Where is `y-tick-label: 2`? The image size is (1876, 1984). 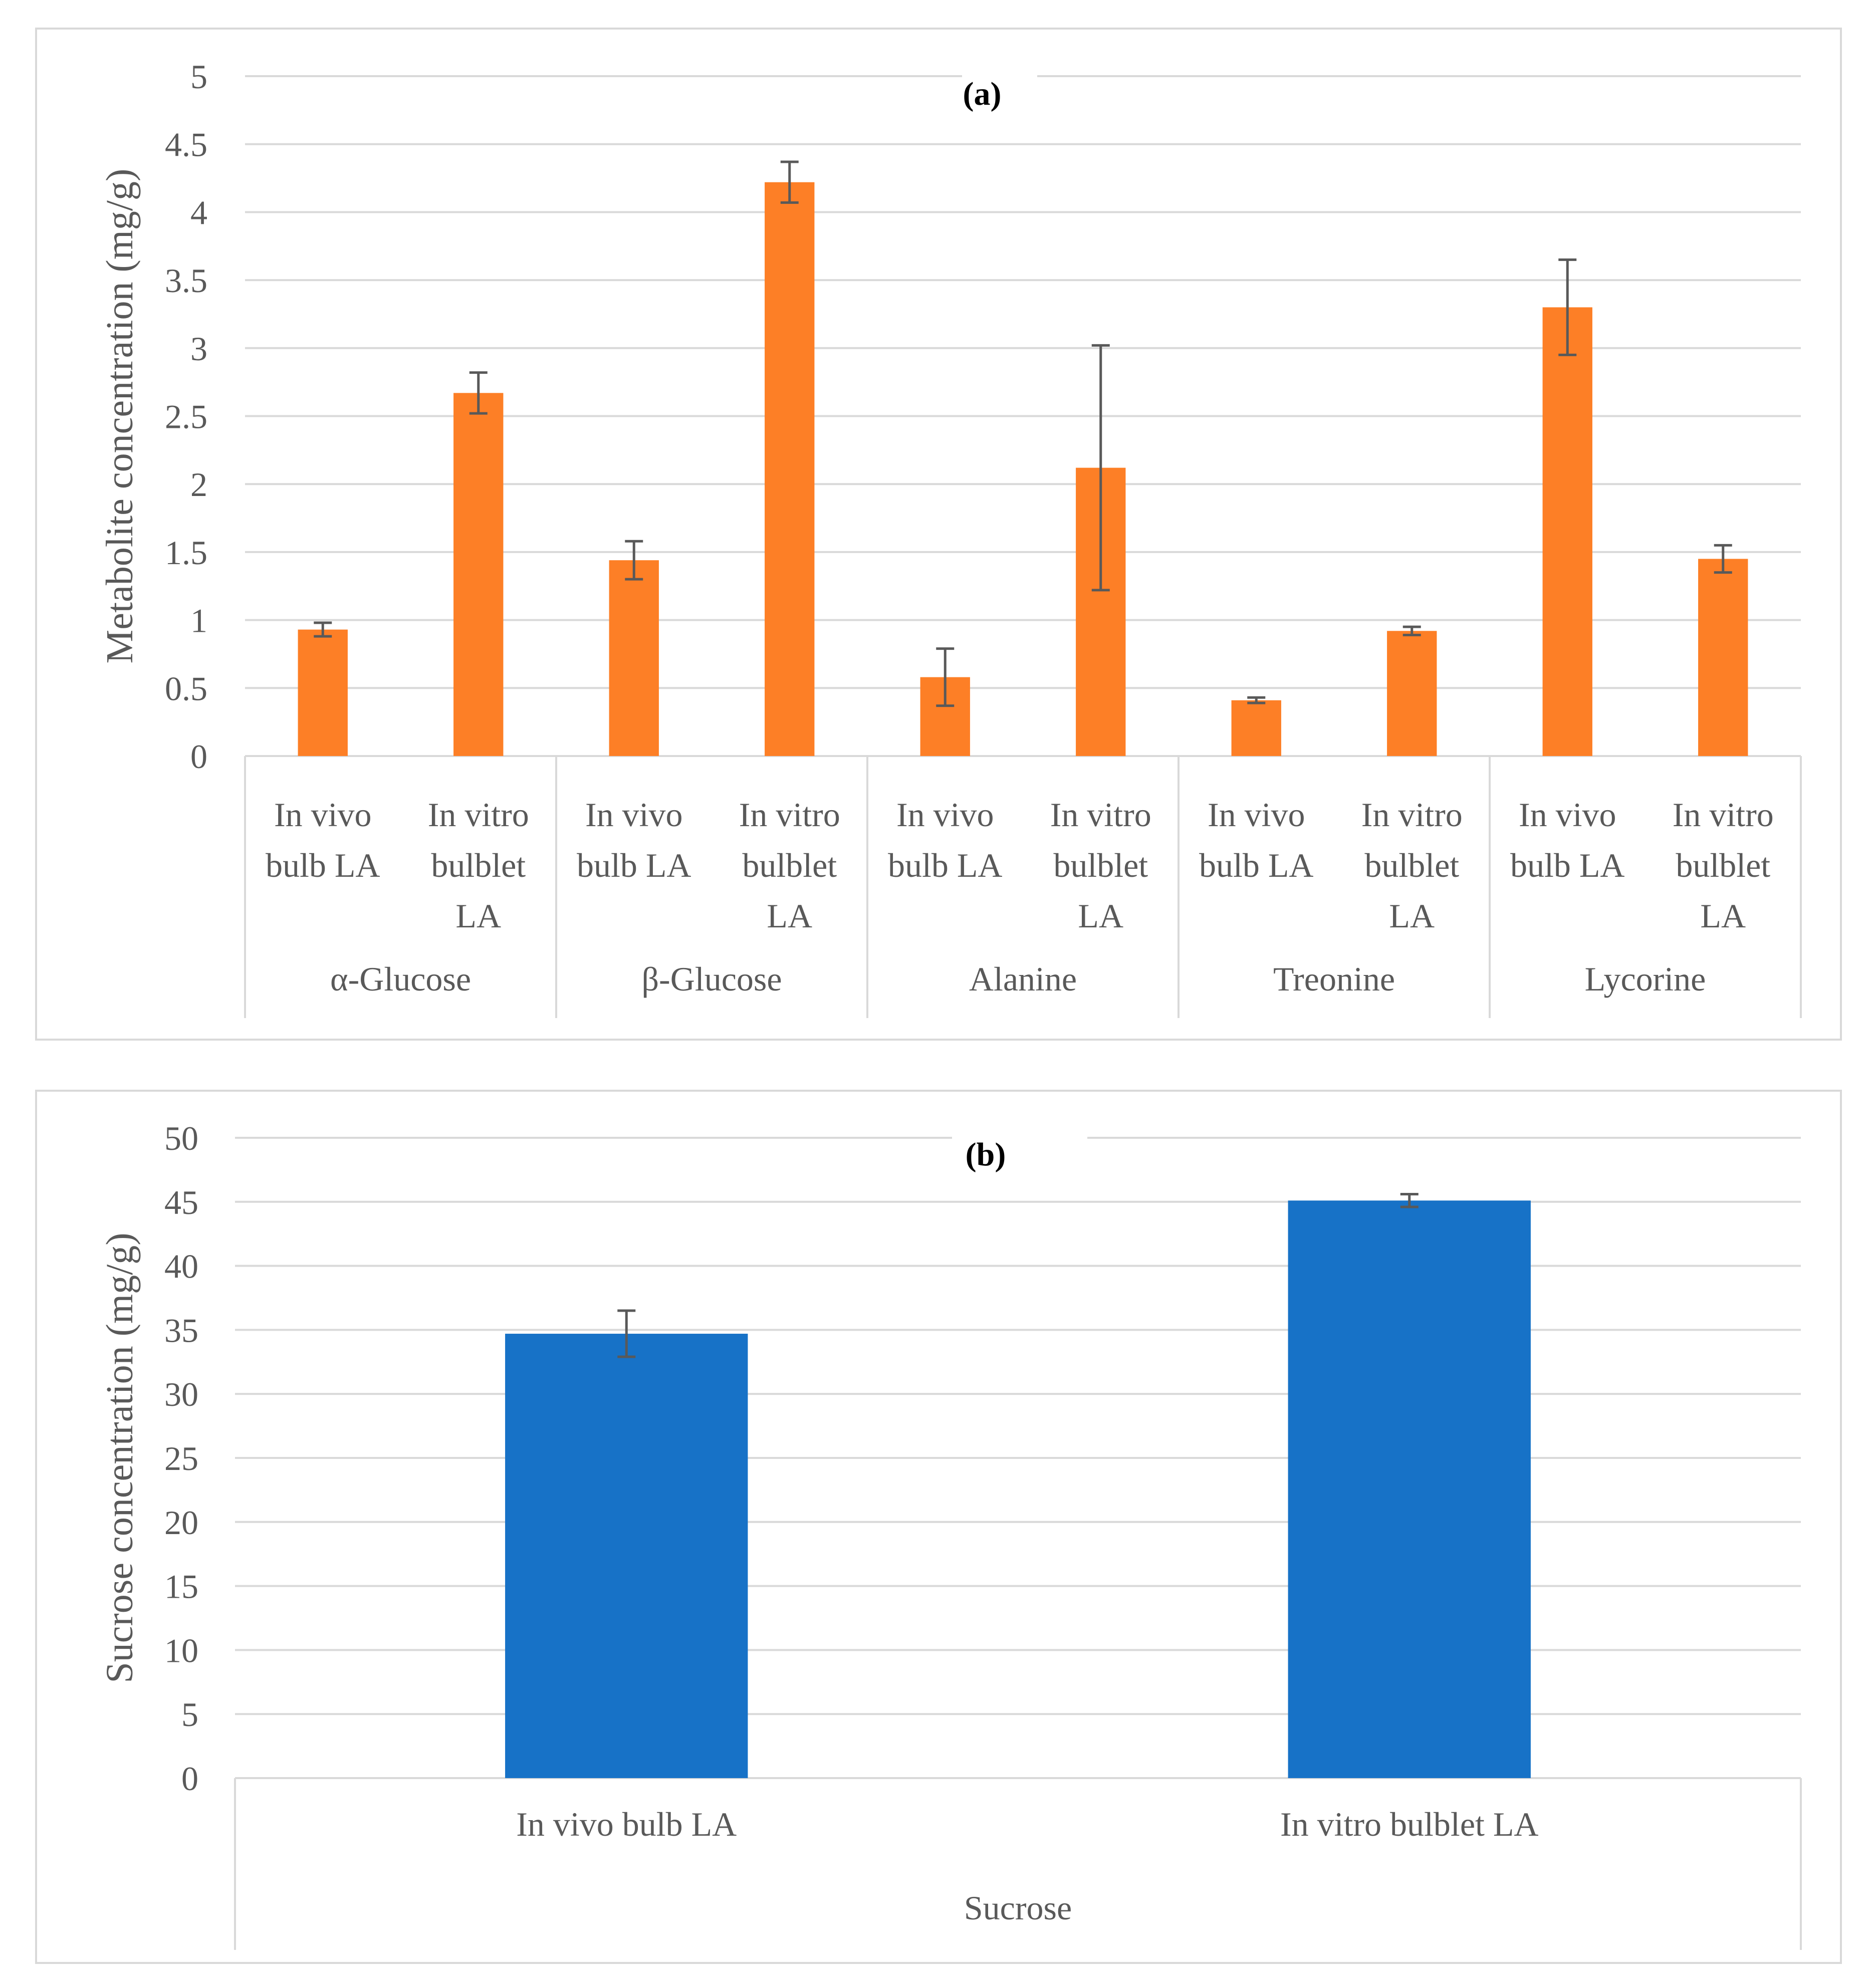
y-tick-label: 2 is located at coordinates (198, 484).